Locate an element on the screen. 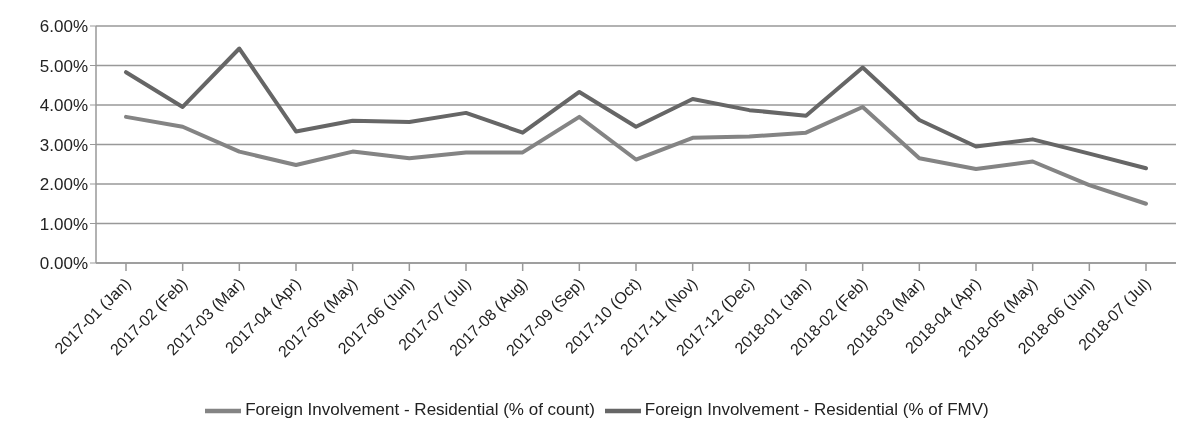 The height and width of the screenshot is (437, 1204). y-tick-label: 0.00% is located at coordinates (63, 264).